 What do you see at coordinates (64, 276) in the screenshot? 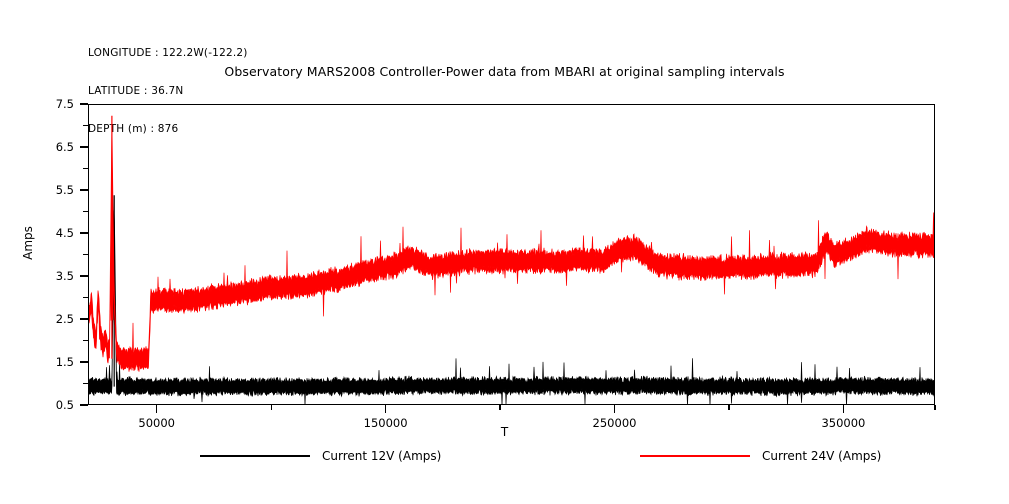
I see `y-tick-label: 3.5` at bounding box center [64, 276].